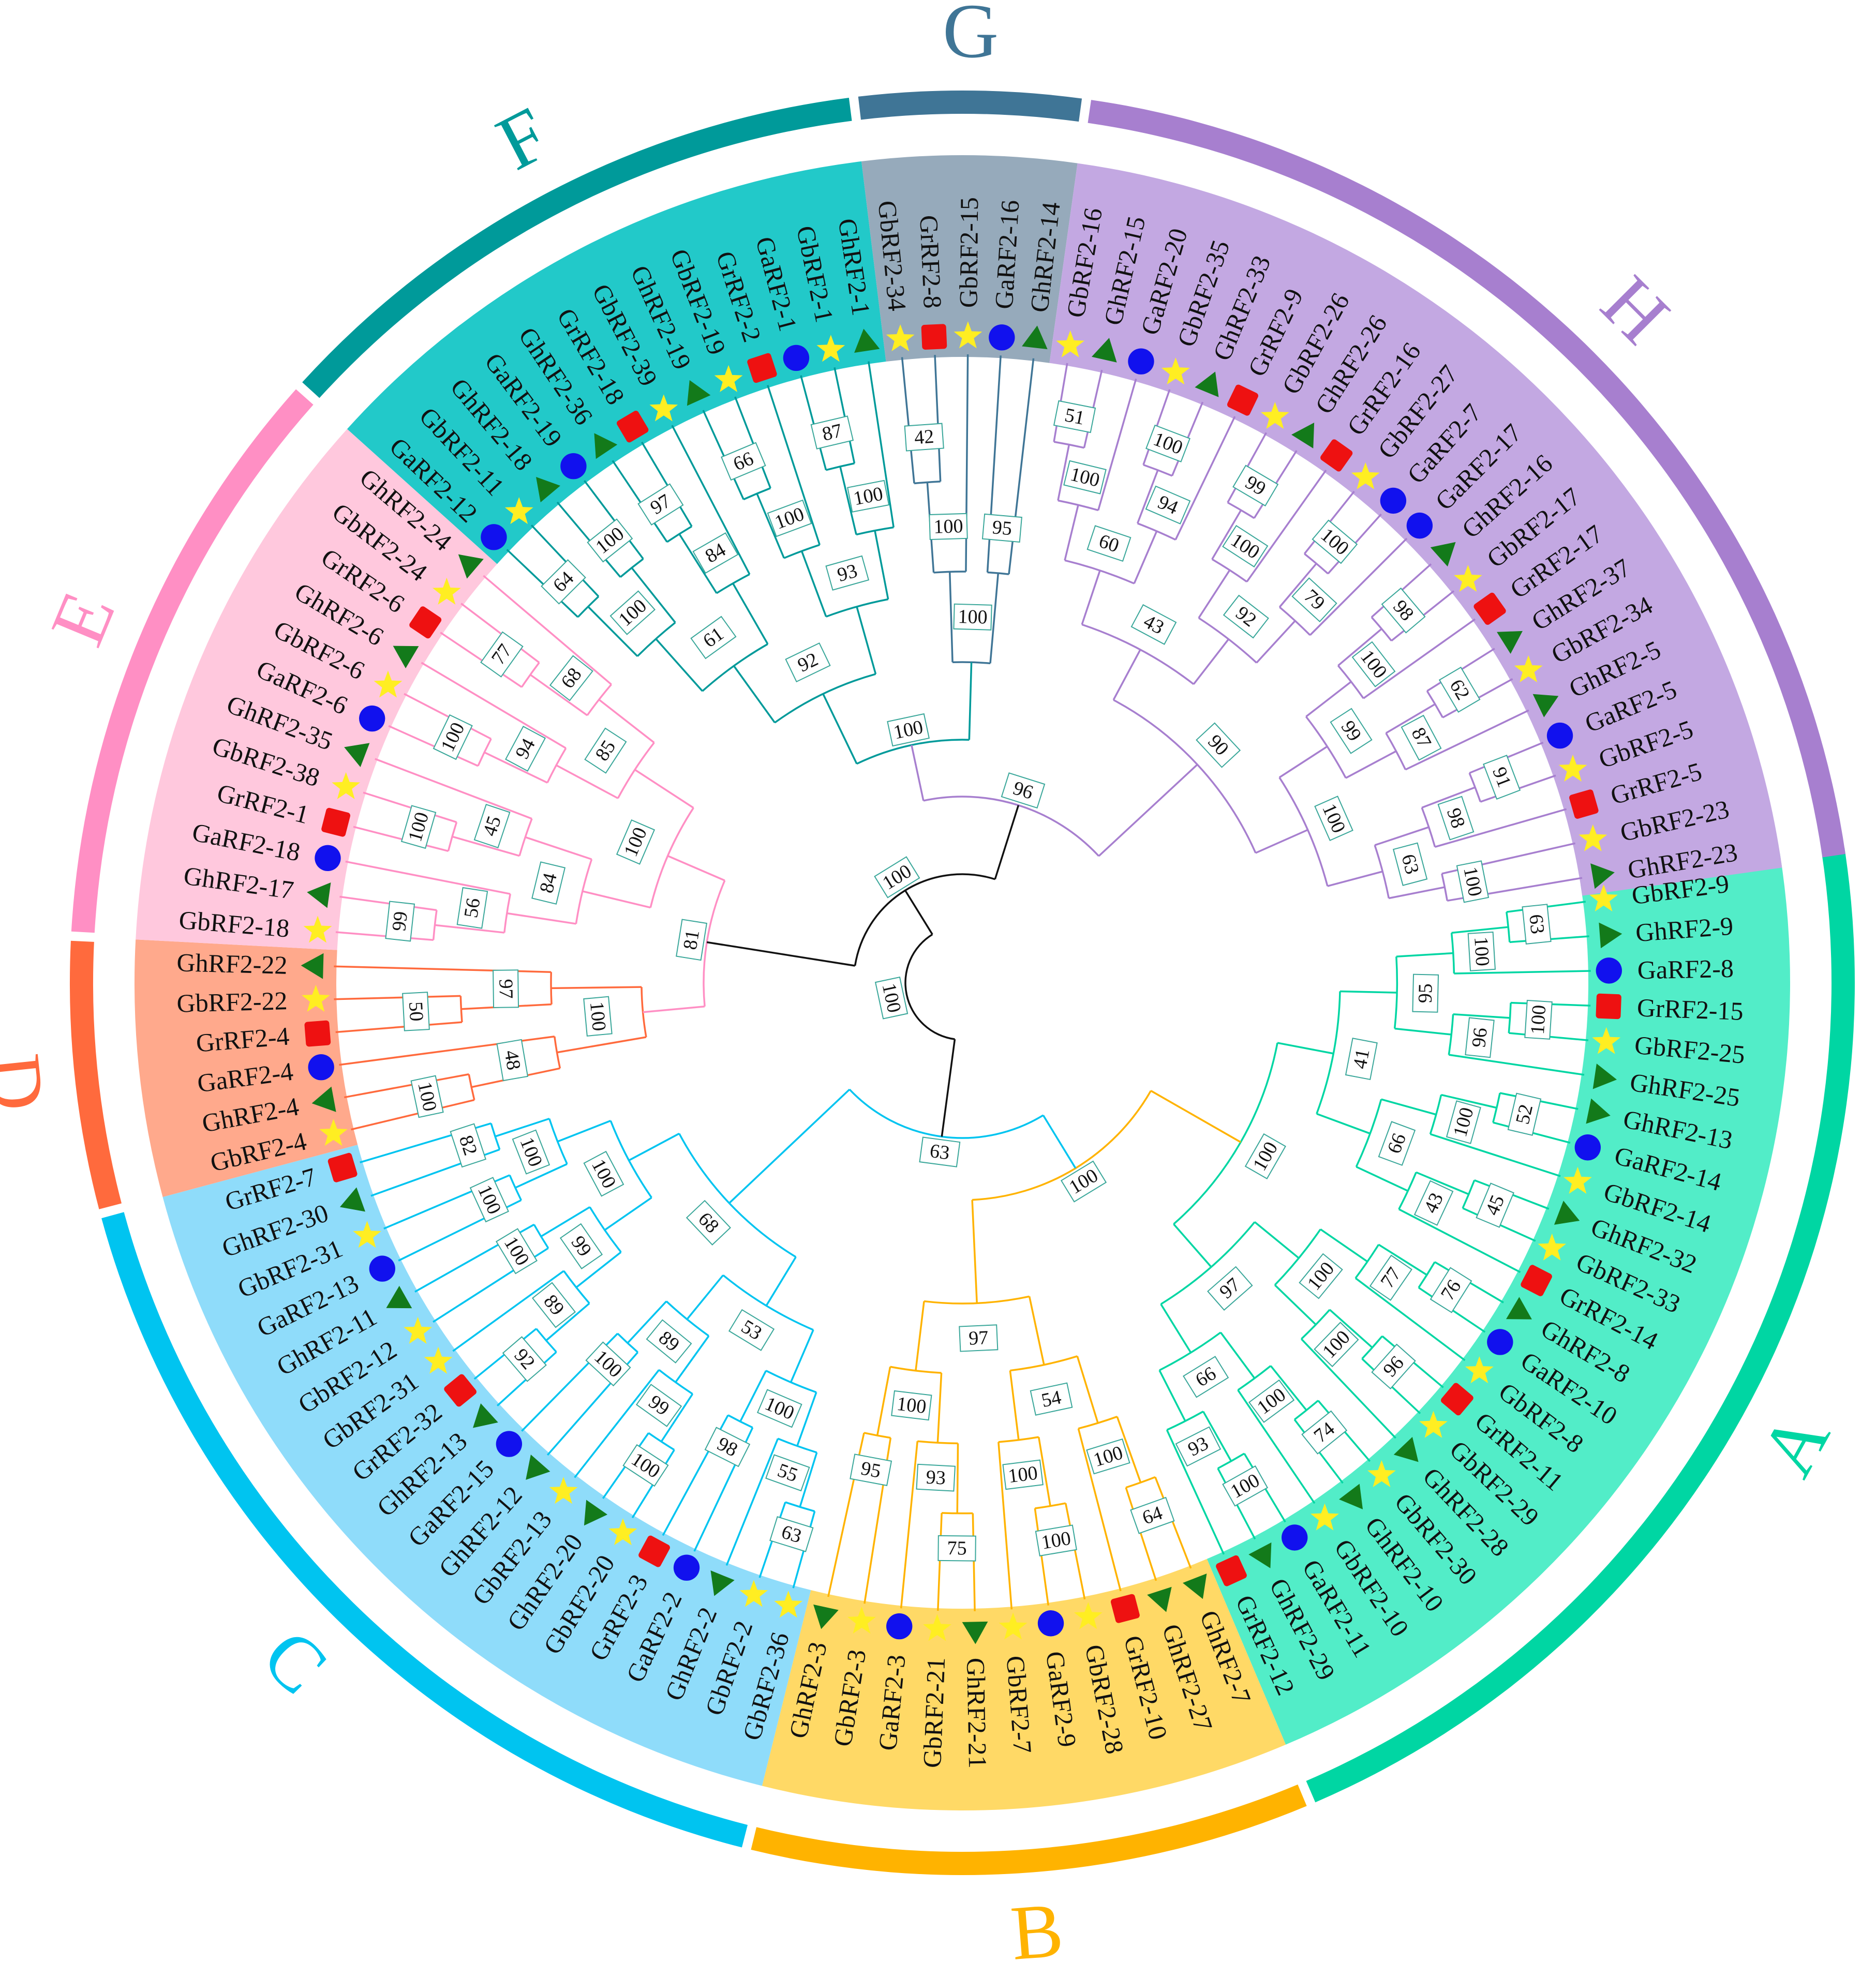 The image size is (1876, 1977). Describe the element at coordinates (709, 1223) in the screenshot. I see `bootstrap-value: 68` at that location.